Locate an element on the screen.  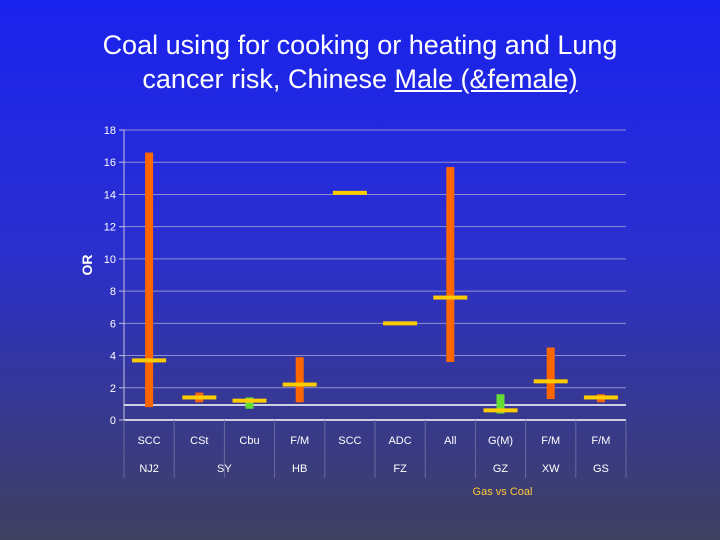
category-label-7: G(M) is located at coordinates (500, 441).